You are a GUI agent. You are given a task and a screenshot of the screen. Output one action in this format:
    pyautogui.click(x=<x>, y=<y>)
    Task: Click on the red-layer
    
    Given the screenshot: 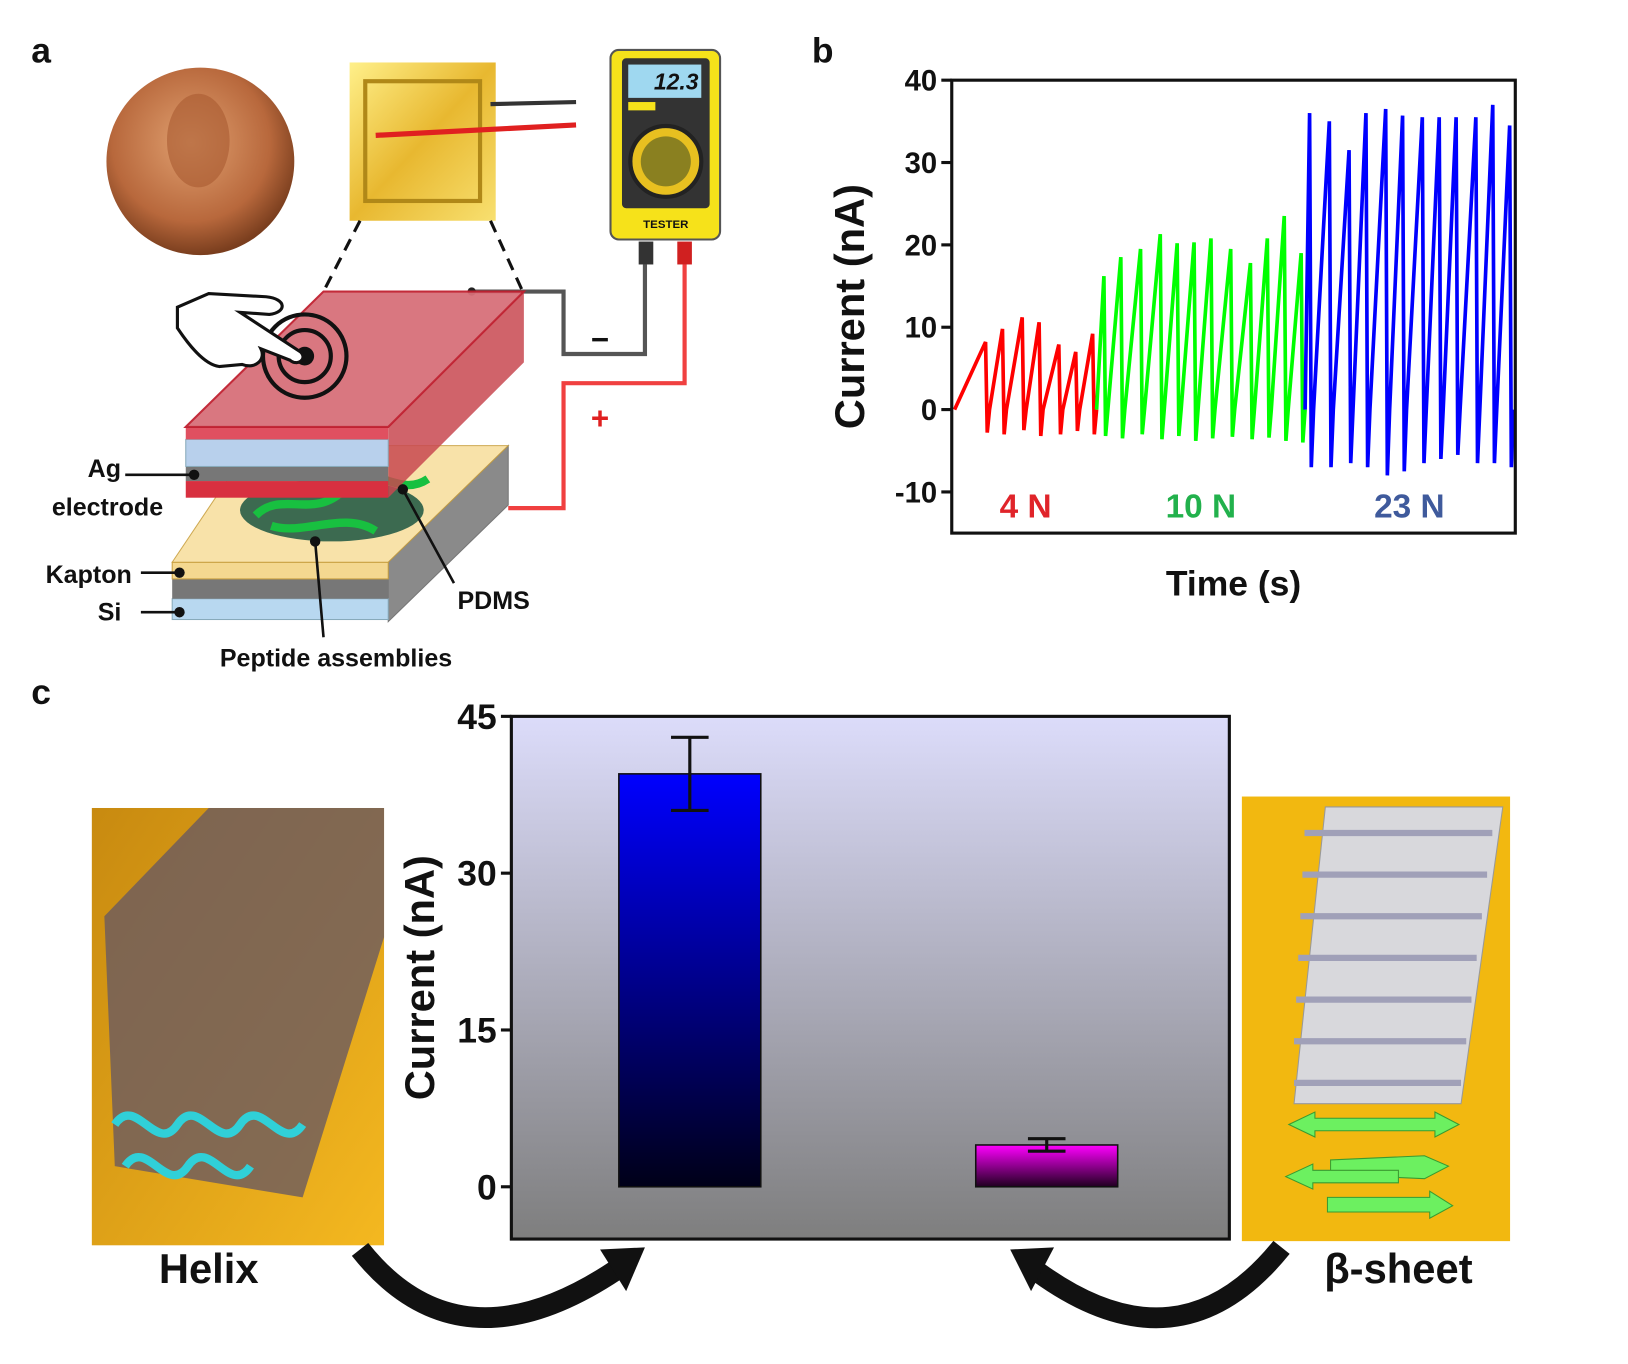 What is the action you would take?
    pyautogui.click(x=287, y=433)
    